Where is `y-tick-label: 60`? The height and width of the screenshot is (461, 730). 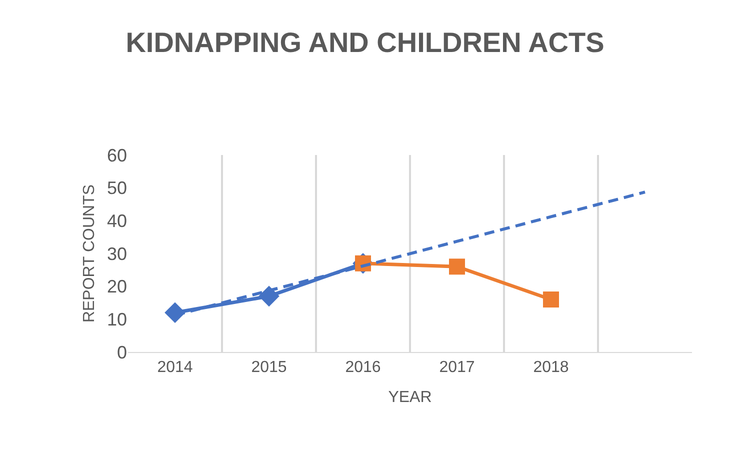 y-tick-label: 60 is located at coordinates (116, 155).